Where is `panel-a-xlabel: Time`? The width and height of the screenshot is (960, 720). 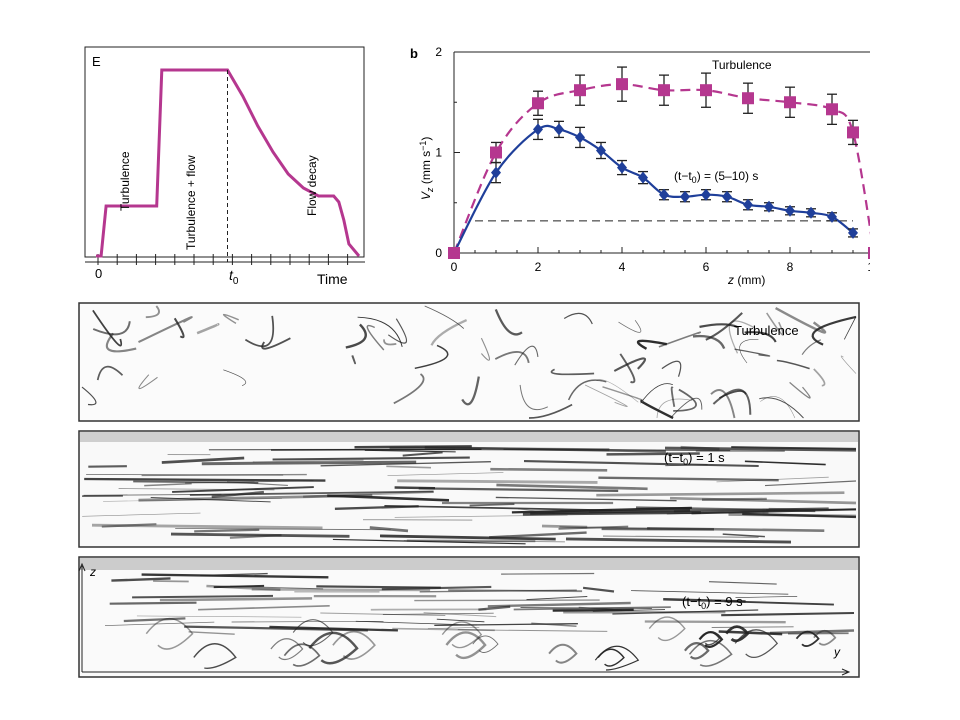
panel-a-xlabel: Time is located at coordinates (332, 279).